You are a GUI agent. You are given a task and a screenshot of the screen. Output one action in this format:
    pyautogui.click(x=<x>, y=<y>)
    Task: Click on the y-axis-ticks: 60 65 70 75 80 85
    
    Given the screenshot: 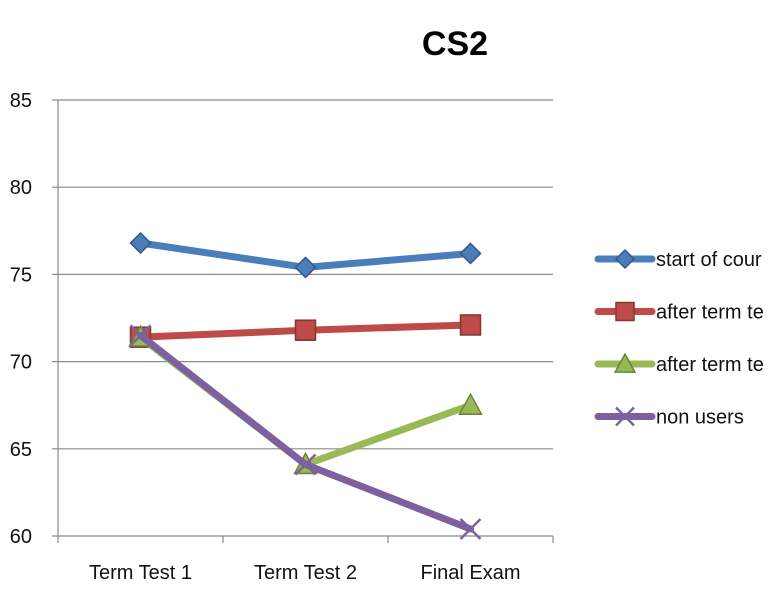 What is the action you would take?
    pyautogui.click(x=34, y=319)
    